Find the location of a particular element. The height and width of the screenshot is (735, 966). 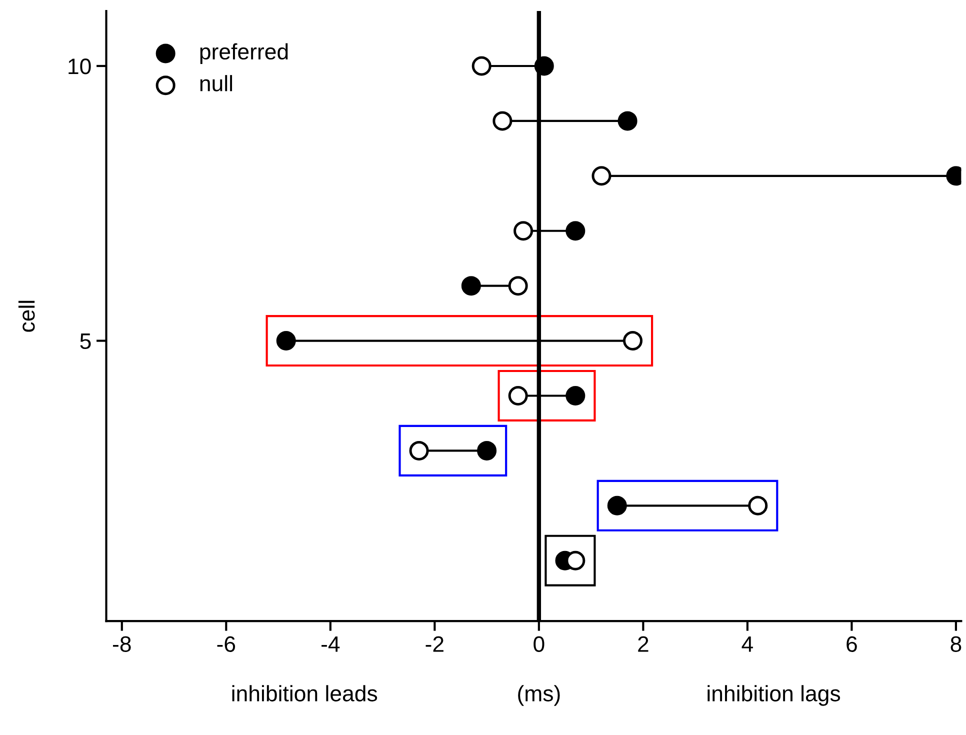

y-tick-label: 5 is located at coordinates (85, 342).